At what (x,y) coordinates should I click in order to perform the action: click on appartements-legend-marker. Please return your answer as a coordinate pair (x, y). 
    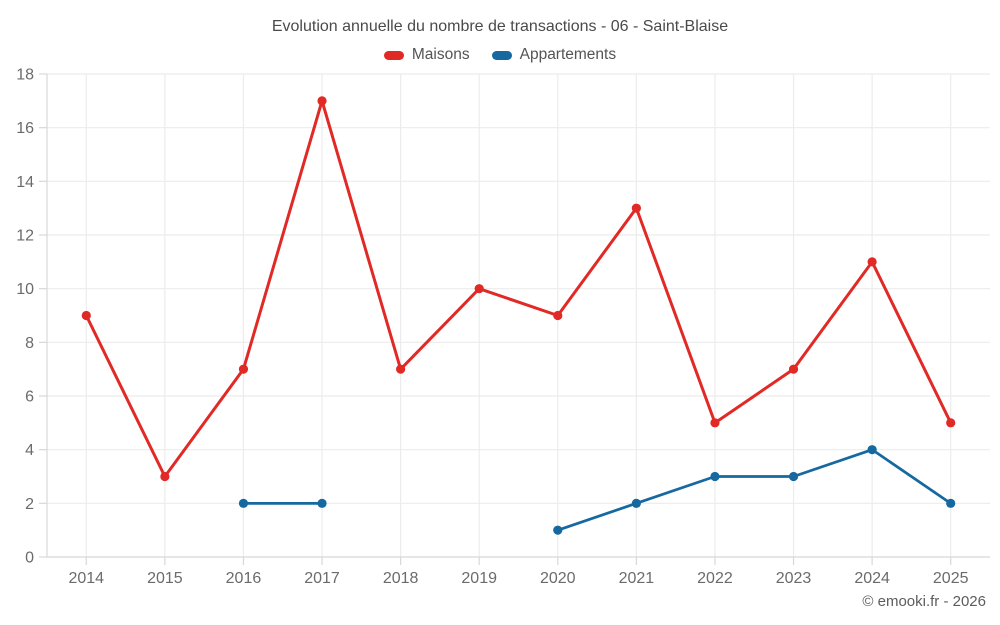
    Looking at the image, I should click on (501, 55).